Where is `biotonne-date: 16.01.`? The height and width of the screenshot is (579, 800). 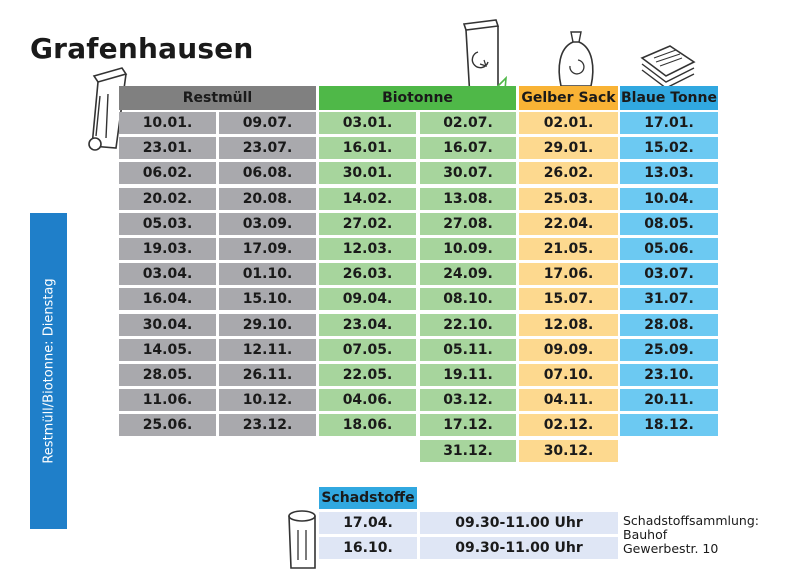 biotonne-date: 16.01. is located at coordinates (367, 148).